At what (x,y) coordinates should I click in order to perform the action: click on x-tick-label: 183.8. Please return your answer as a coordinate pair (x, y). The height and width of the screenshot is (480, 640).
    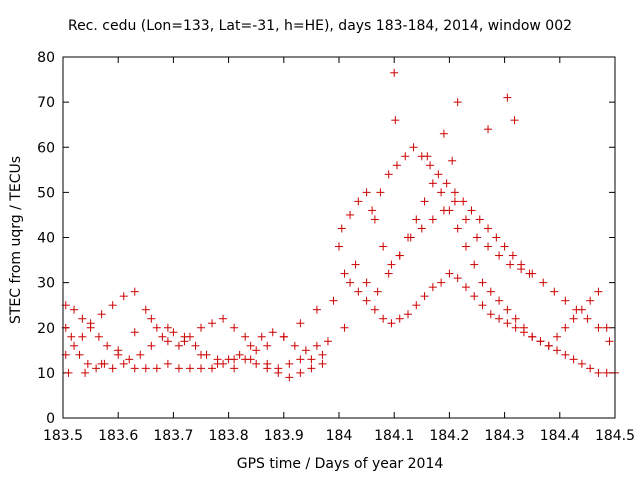
    Looking at the image, I should click on (229, 436).